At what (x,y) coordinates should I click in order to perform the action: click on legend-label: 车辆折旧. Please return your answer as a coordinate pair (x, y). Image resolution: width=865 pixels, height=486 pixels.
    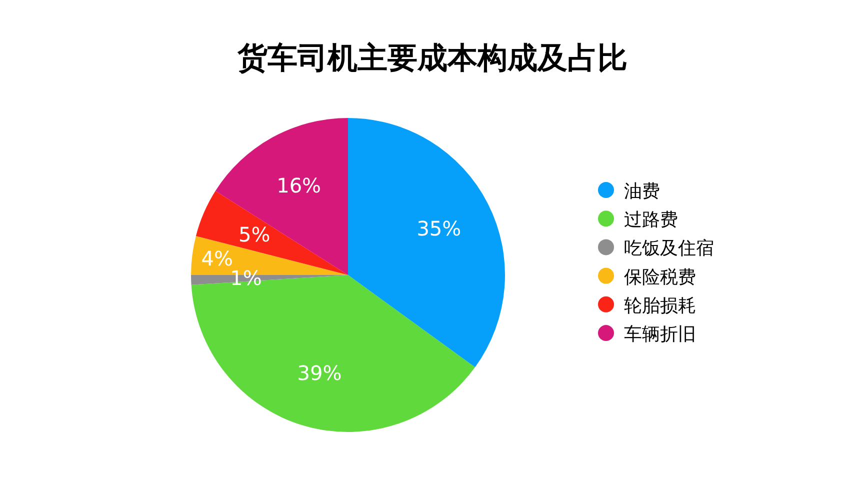
    Looking at the image, I should click on (660, 334).